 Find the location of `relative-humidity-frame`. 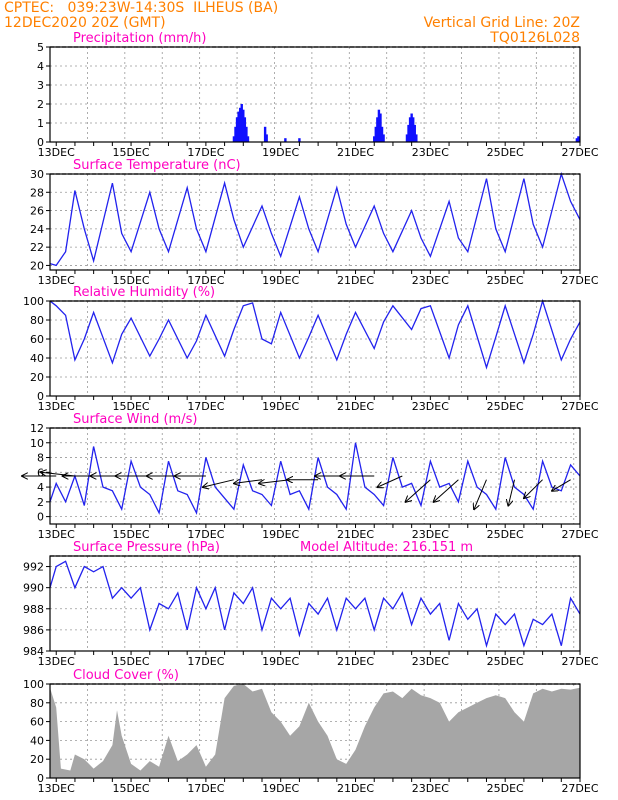

relative-humidity-frame is located at coordinates (315, 348).